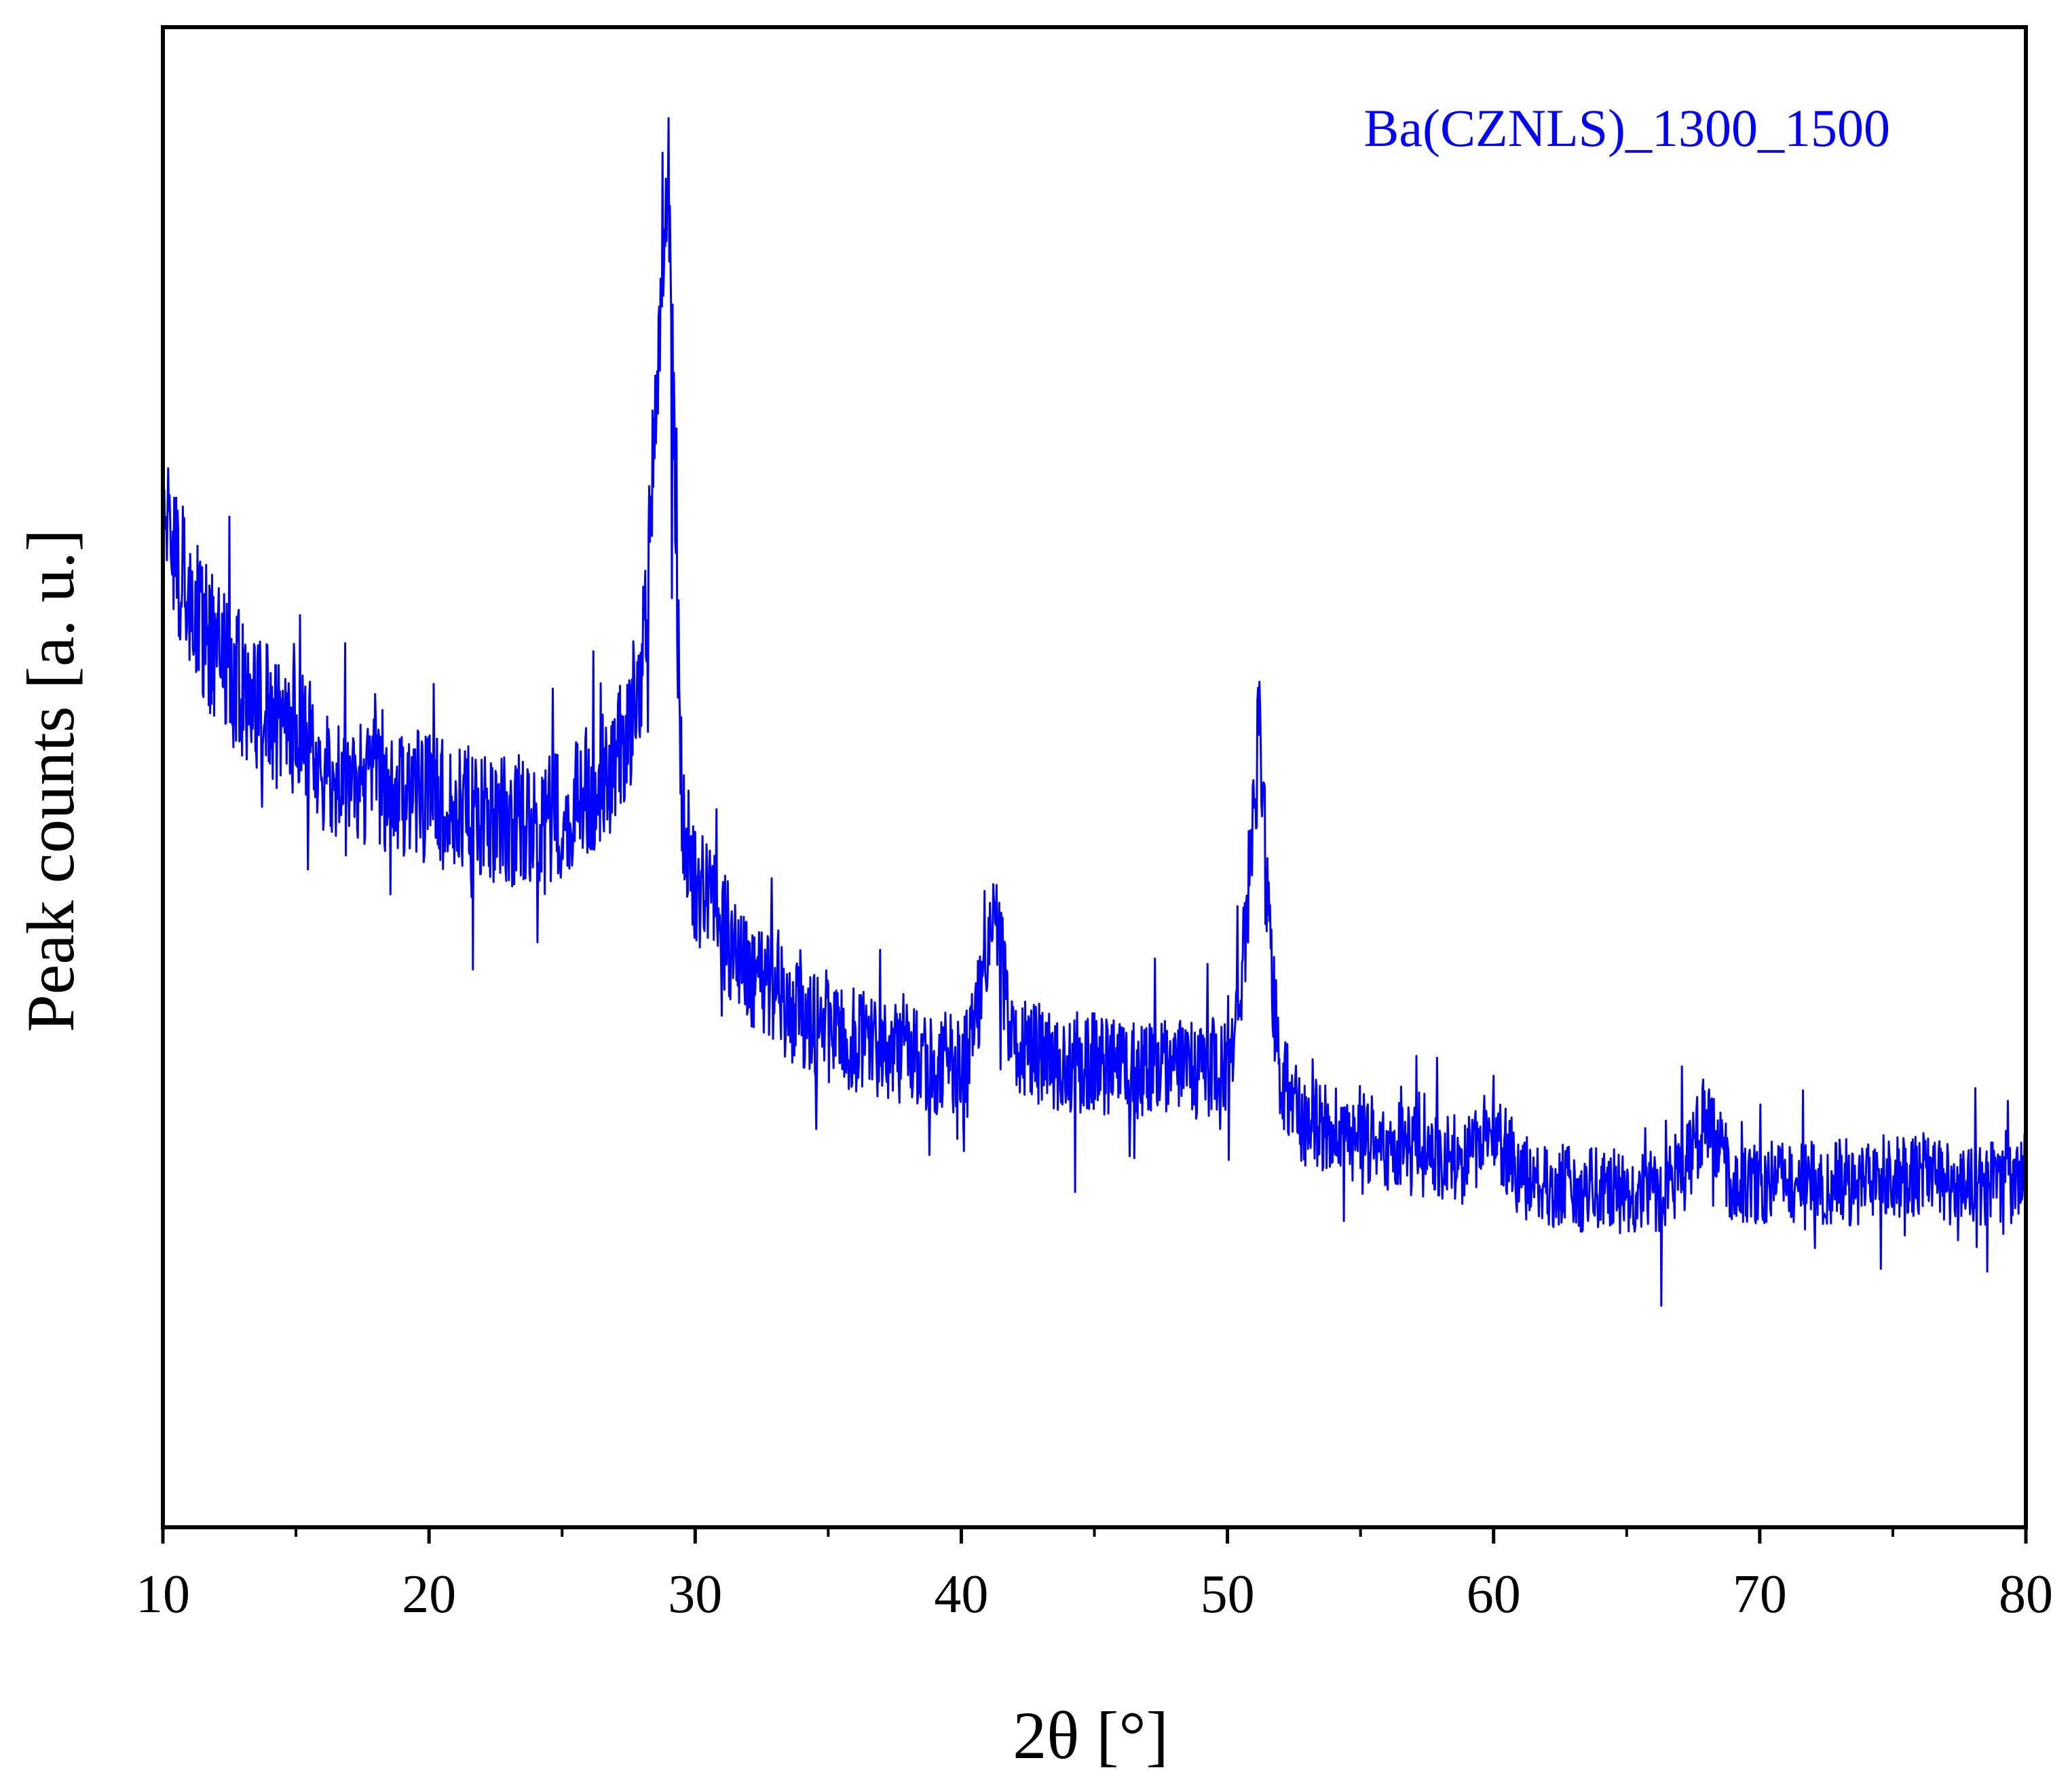  Describe the element at coordinates (1760, 1595) in the screenshot. I see `x-tick-label: 70` at that location.